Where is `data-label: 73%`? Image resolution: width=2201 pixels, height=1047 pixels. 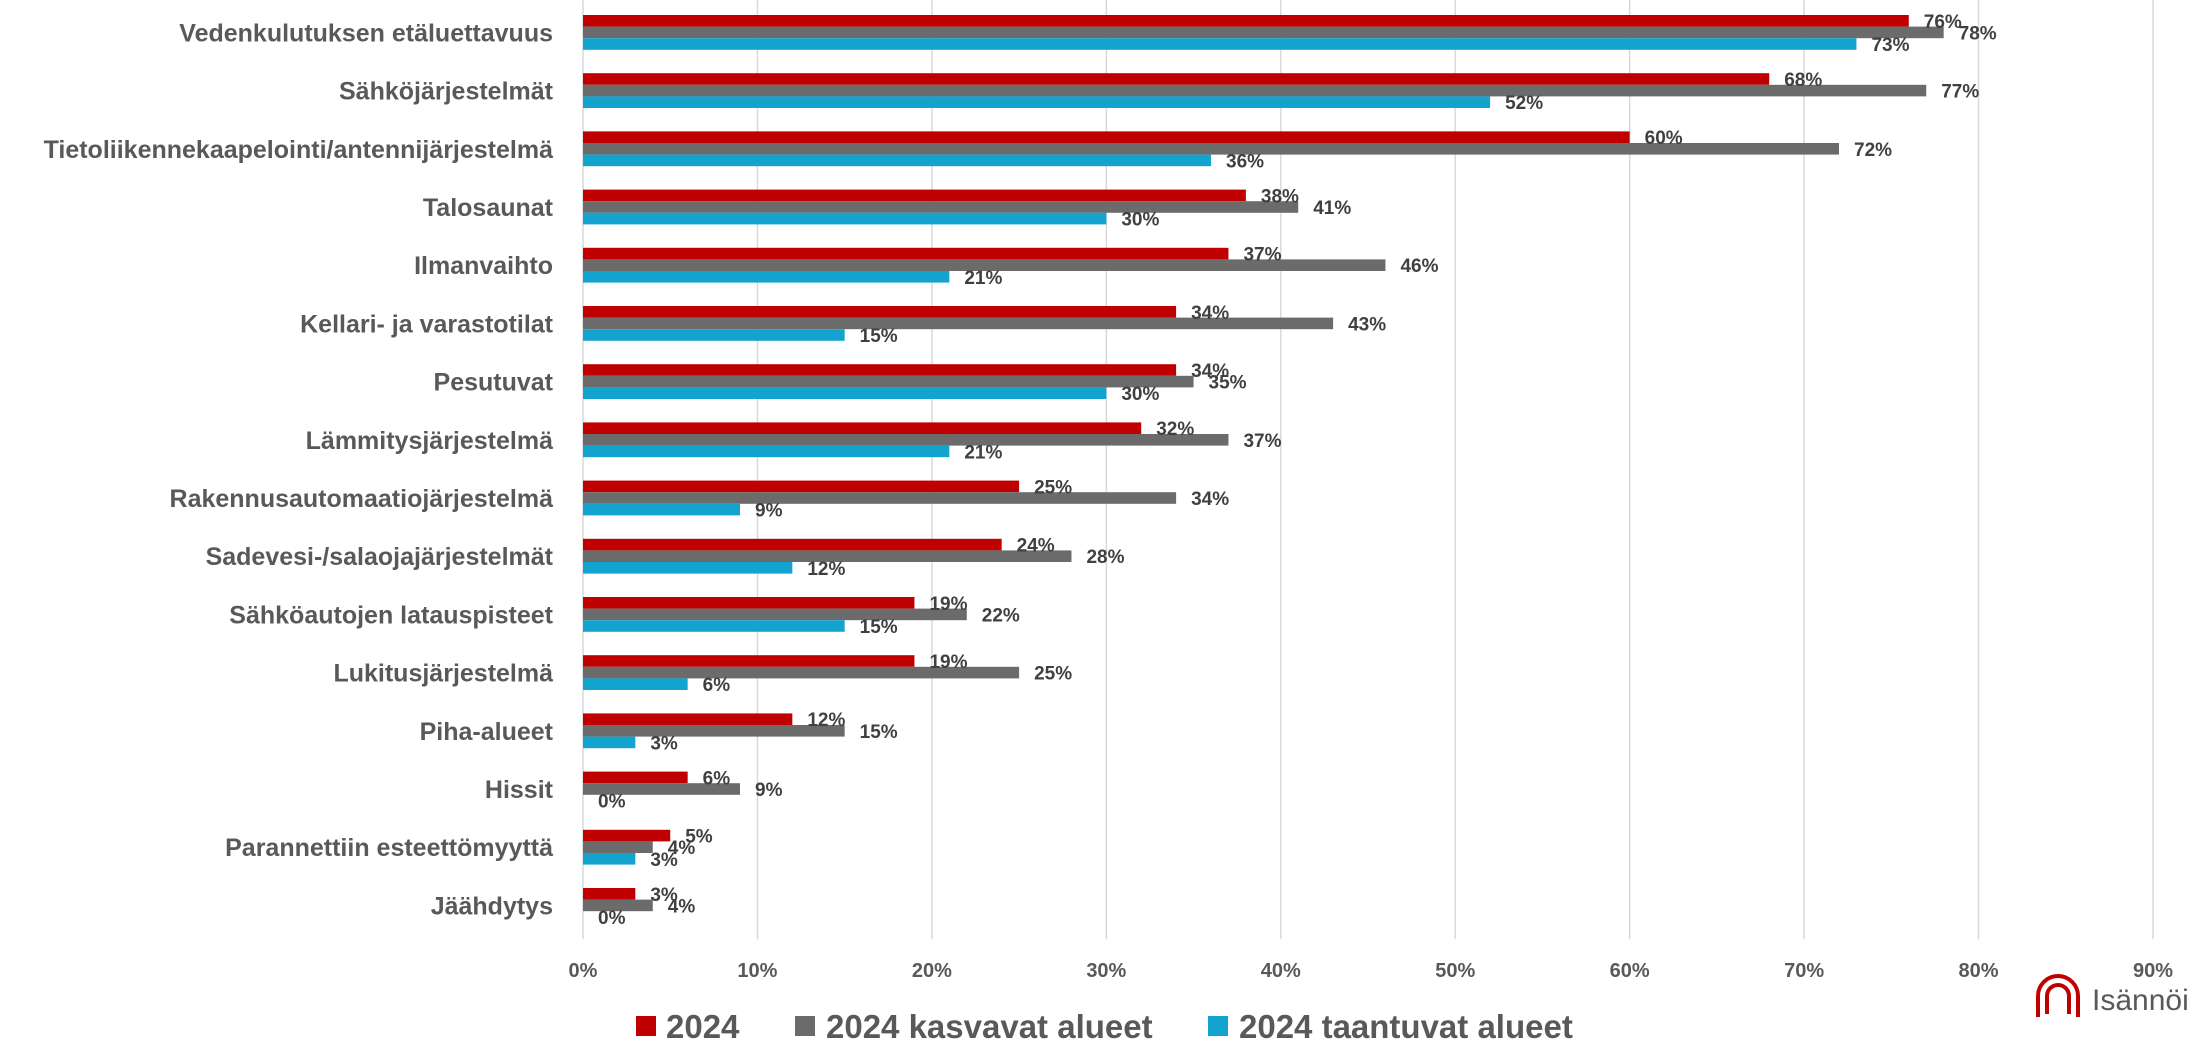 data-label: 73% is located at coordinates (1890, 45).